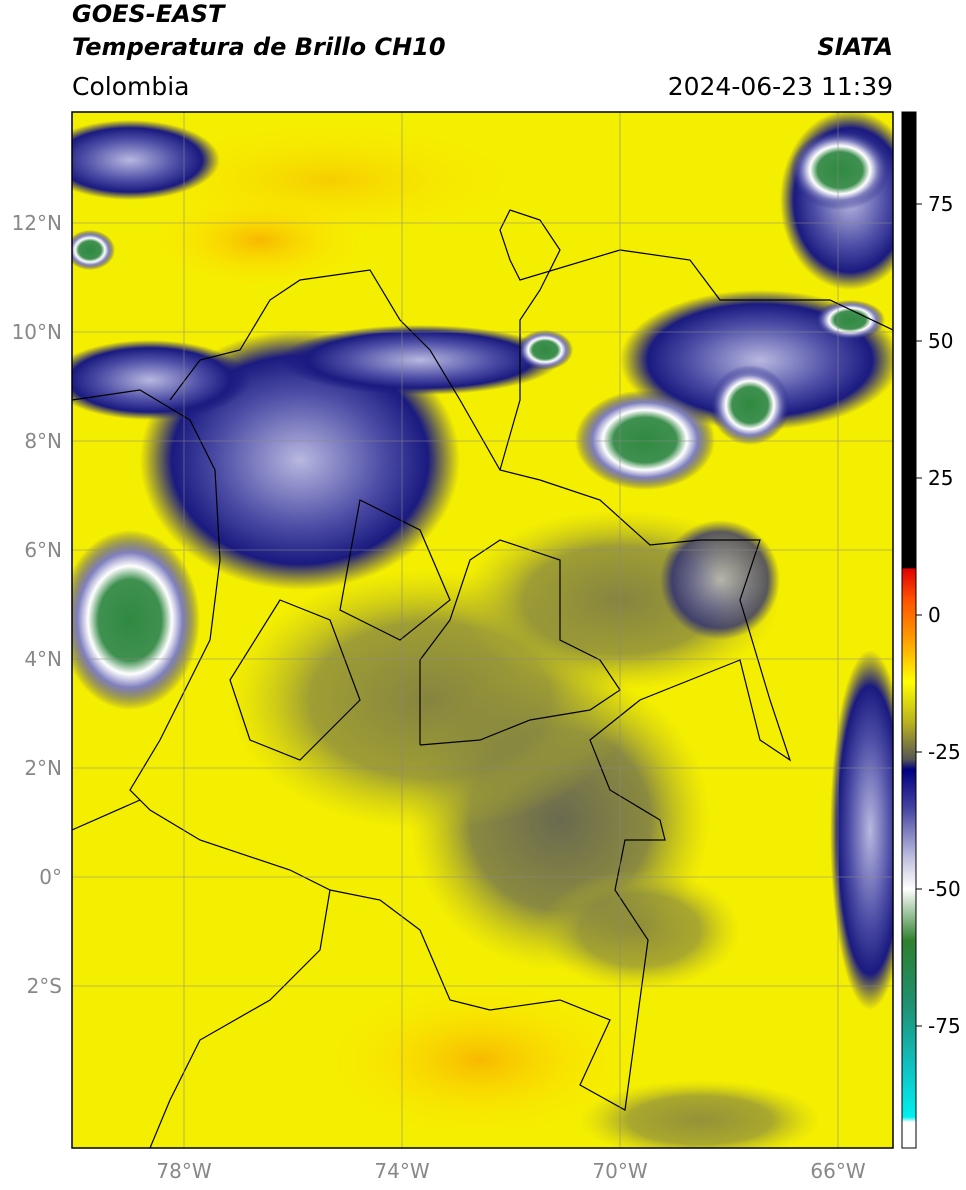  Describe the element at coordinates (940, 341) in the screenshot. I see `colorbar-tick-label: 50` at that location.